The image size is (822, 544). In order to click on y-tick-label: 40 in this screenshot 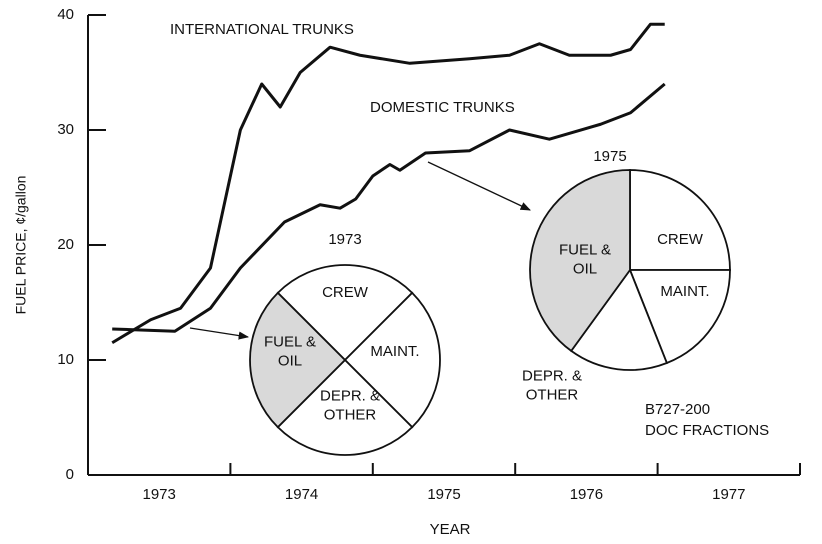, I will do `click(65, 14)`.